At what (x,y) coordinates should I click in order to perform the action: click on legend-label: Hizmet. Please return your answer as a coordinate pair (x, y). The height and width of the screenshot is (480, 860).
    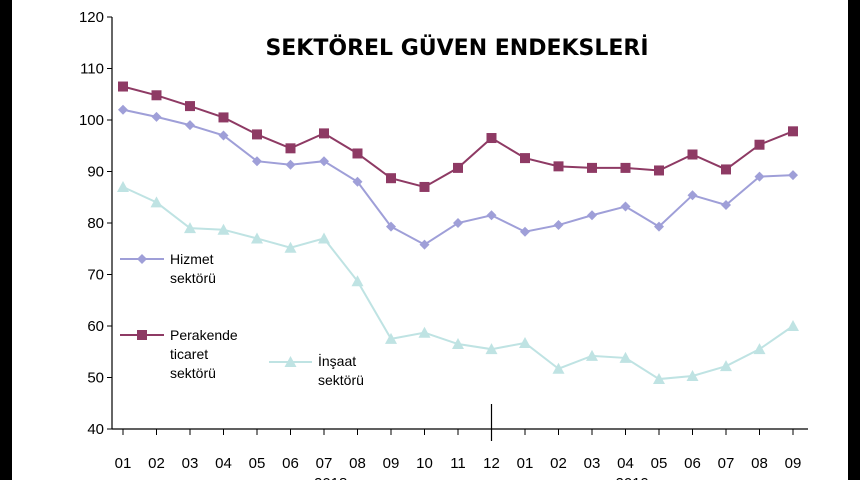
    Looking at the image, I should click on (192, 259).